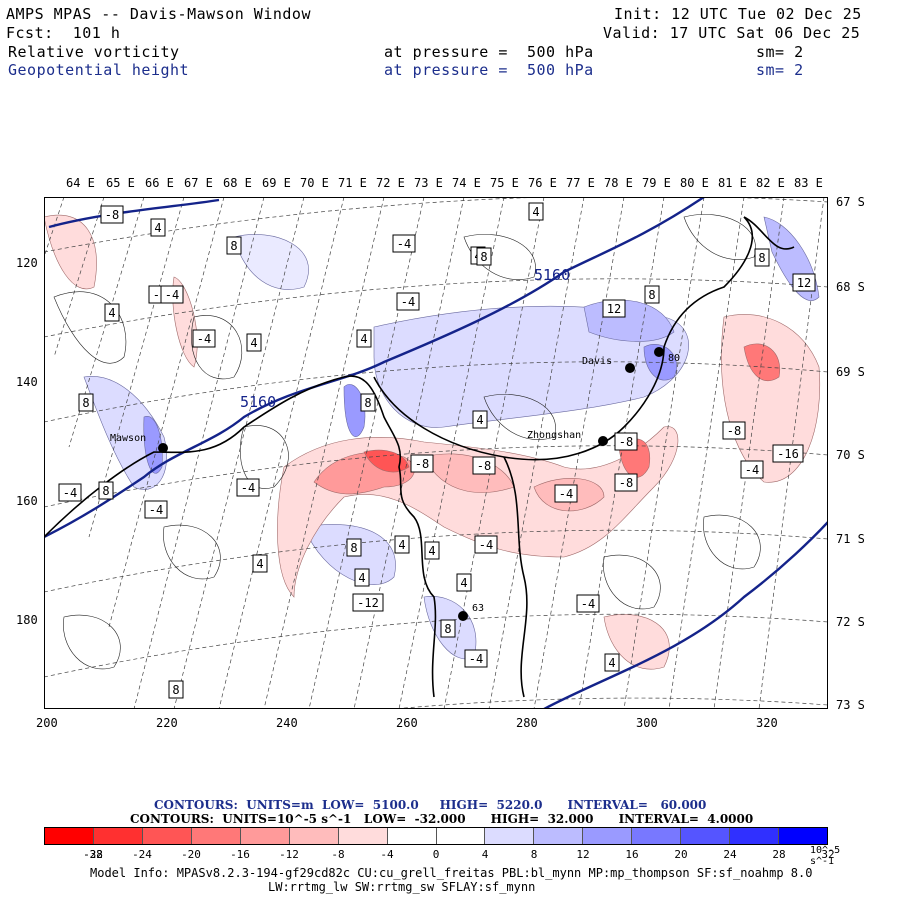 Image resolution: width=900 pixels, height=900 pixels. I want to click on colorbar-tick-label: 24, so click(730, 854).